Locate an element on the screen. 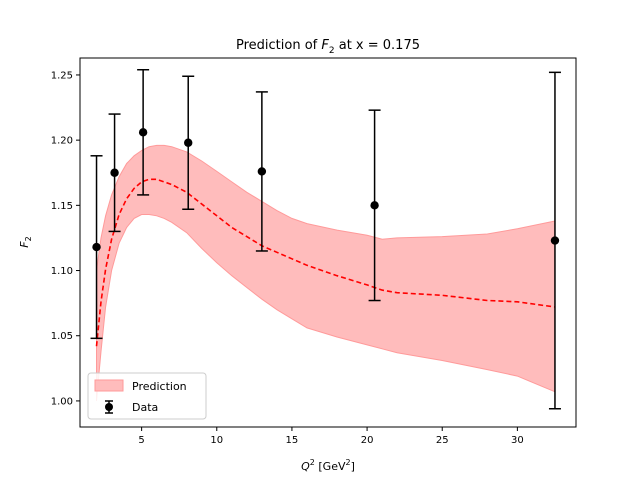 The height and width of the screenshot is (480, 640). x-tick-label: 5 is located at coordinates (141, 440).